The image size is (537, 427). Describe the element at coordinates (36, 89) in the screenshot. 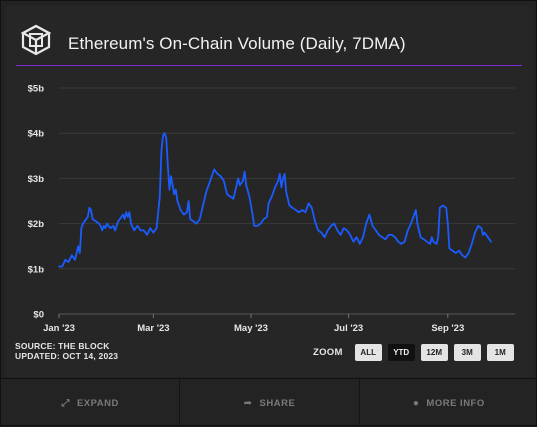

I see `y-tick-label: $5b` at that location.